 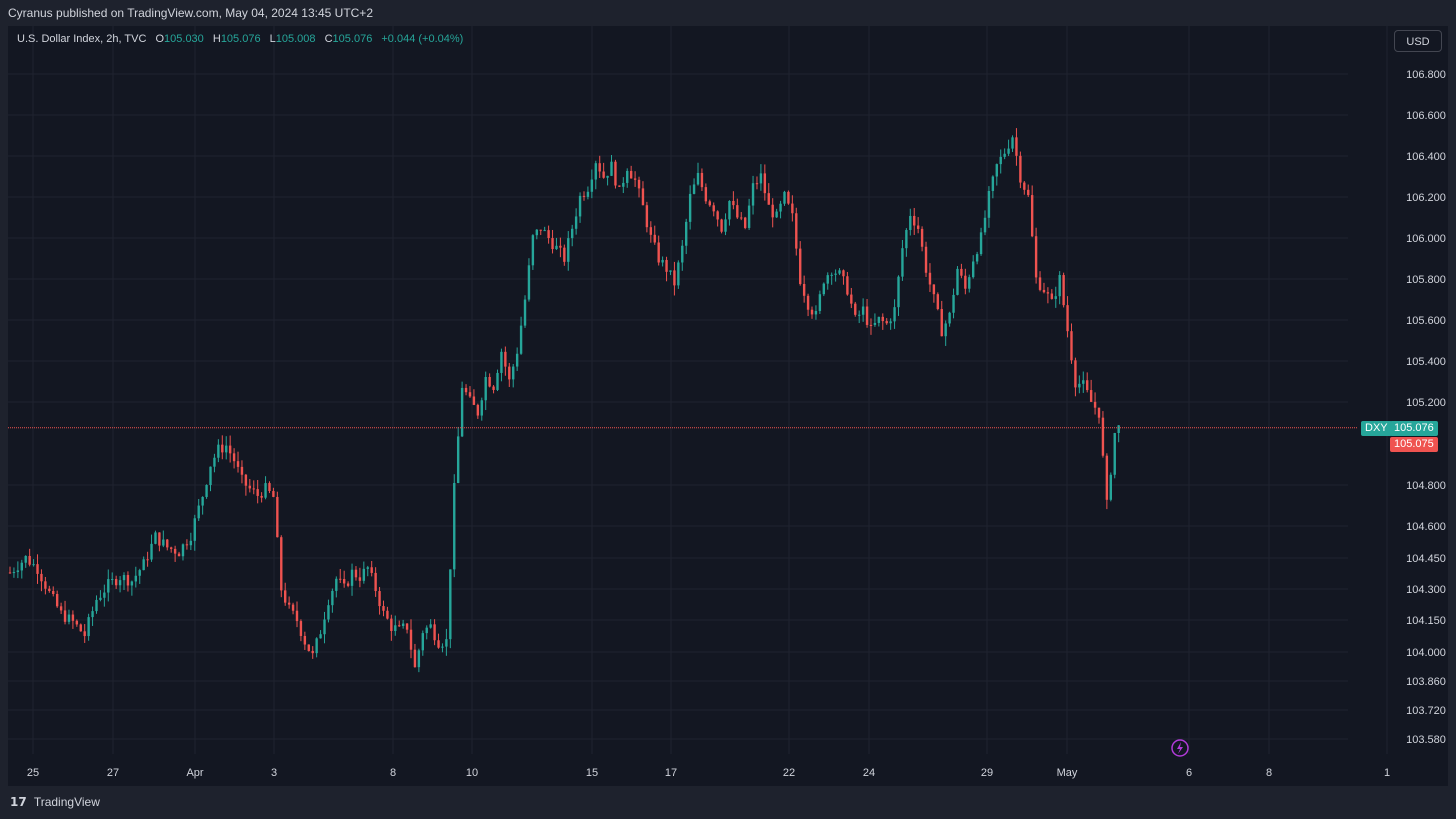 What do you see at coordinates (1426, 239) in the screenshot?
I see `y-tick-label: 106.000` at bounding box center [1426, 239].